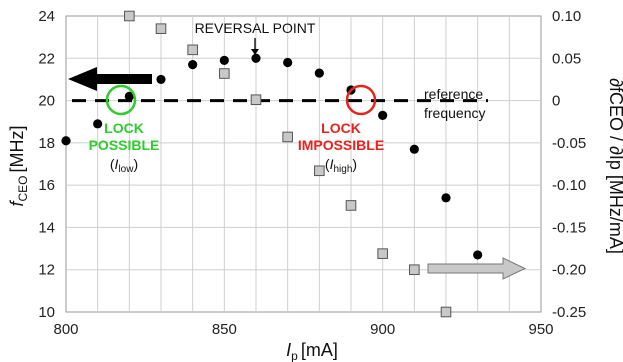 Image resolution: width=623 pixels, height=362 pixels. I want to click on y-right-tick-label: -0.20, so click(569, 270).